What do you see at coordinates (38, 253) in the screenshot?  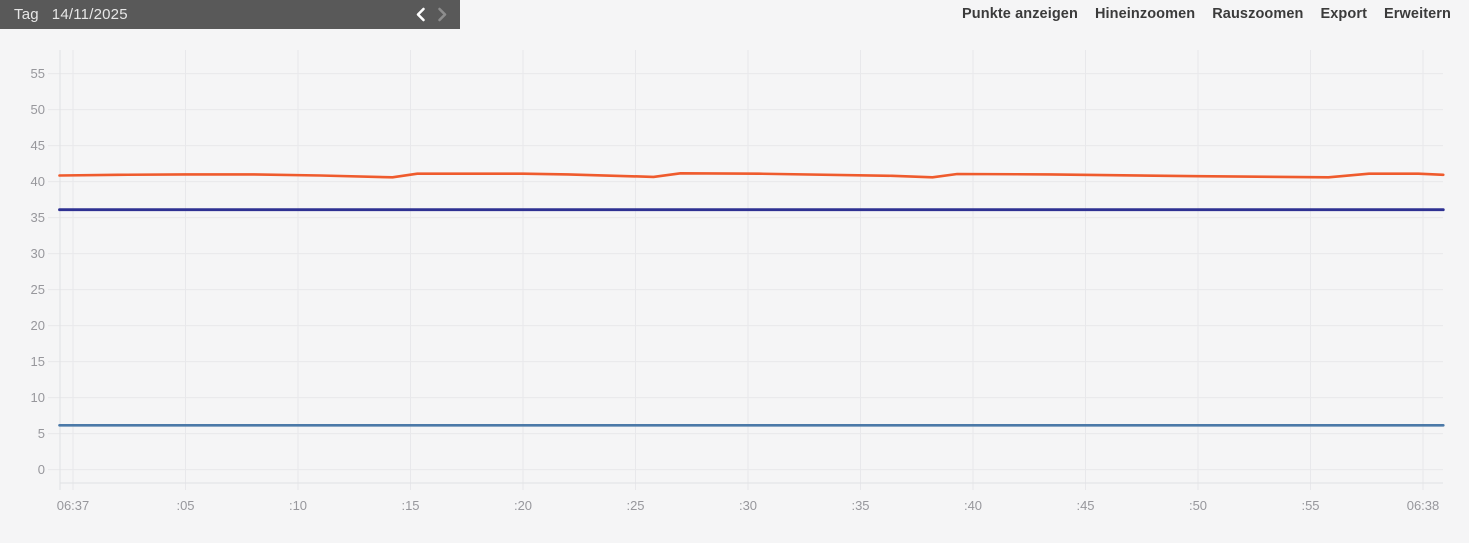 I see `y-tick-label: 30` at bounding box center [38, 253].